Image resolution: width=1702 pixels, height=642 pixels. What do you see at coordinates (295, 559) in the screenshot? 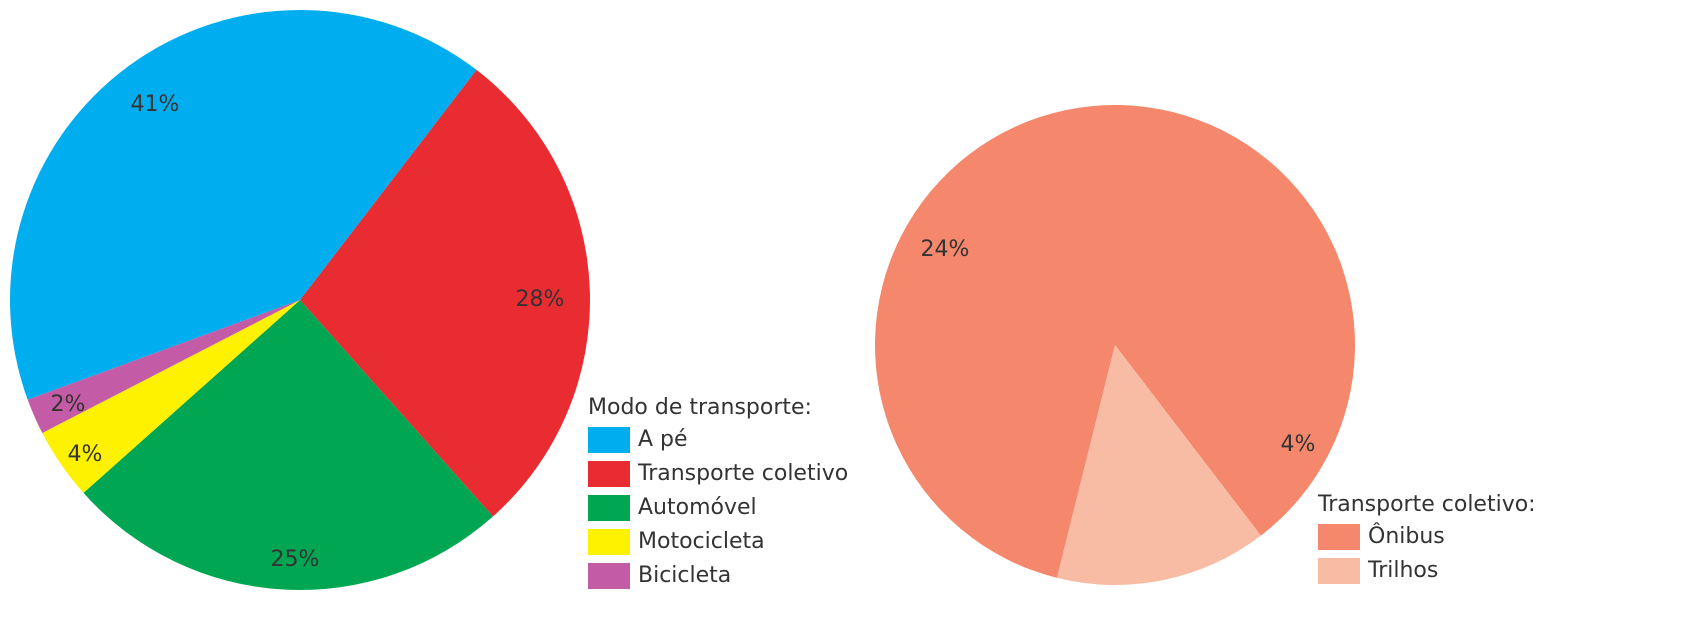
I see `data-label: 25%` at bounding box center [295, 559].